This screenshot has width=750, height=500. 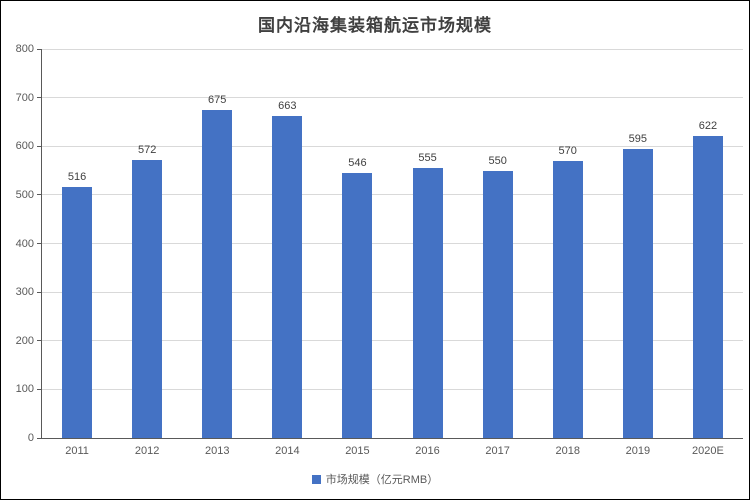 What do you see at coordinates (24, 243) in the screenshot?
I see `y-axis-tick-label: 400` at bounding box center [24, 243].